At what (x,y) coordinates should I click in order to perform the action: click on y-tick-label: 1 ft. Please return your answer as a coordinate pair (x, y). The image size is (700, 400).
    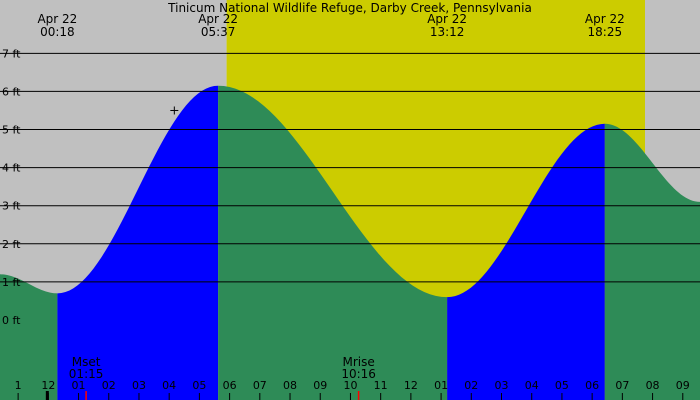
    Looking at the image, I should click on (11, 282).